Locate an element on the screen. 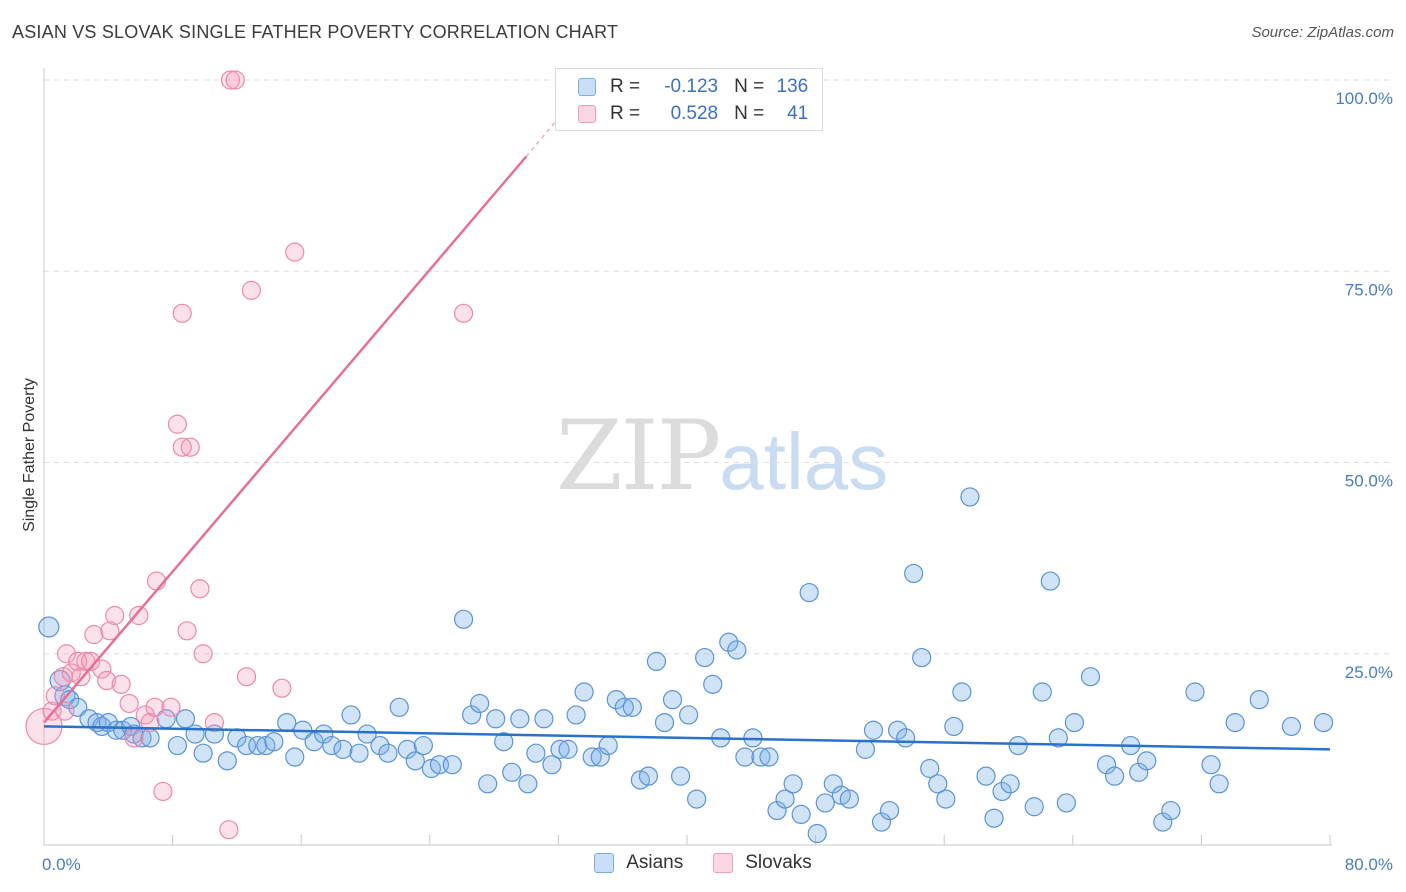 The image size is (1406, 892). y-tick-label: 50.0% is located at coordinates (1369, 481).